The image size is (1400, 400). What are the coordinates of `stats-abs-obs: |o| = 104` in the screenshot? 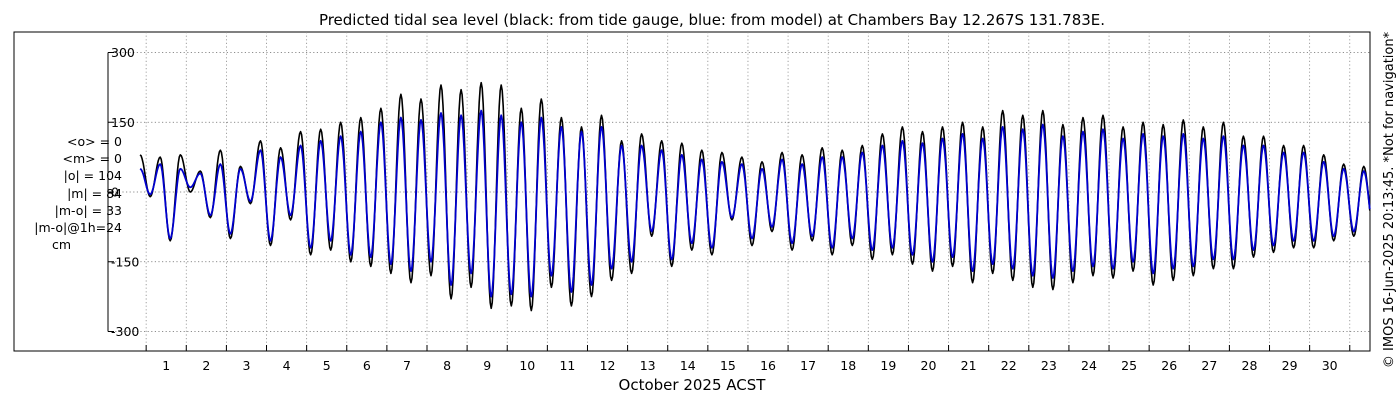 It's located at (92, 176).